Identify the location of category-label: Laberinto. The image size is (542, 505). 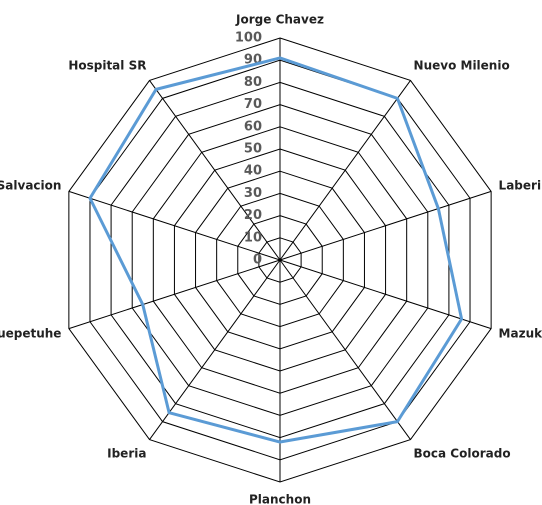
(520, 185).